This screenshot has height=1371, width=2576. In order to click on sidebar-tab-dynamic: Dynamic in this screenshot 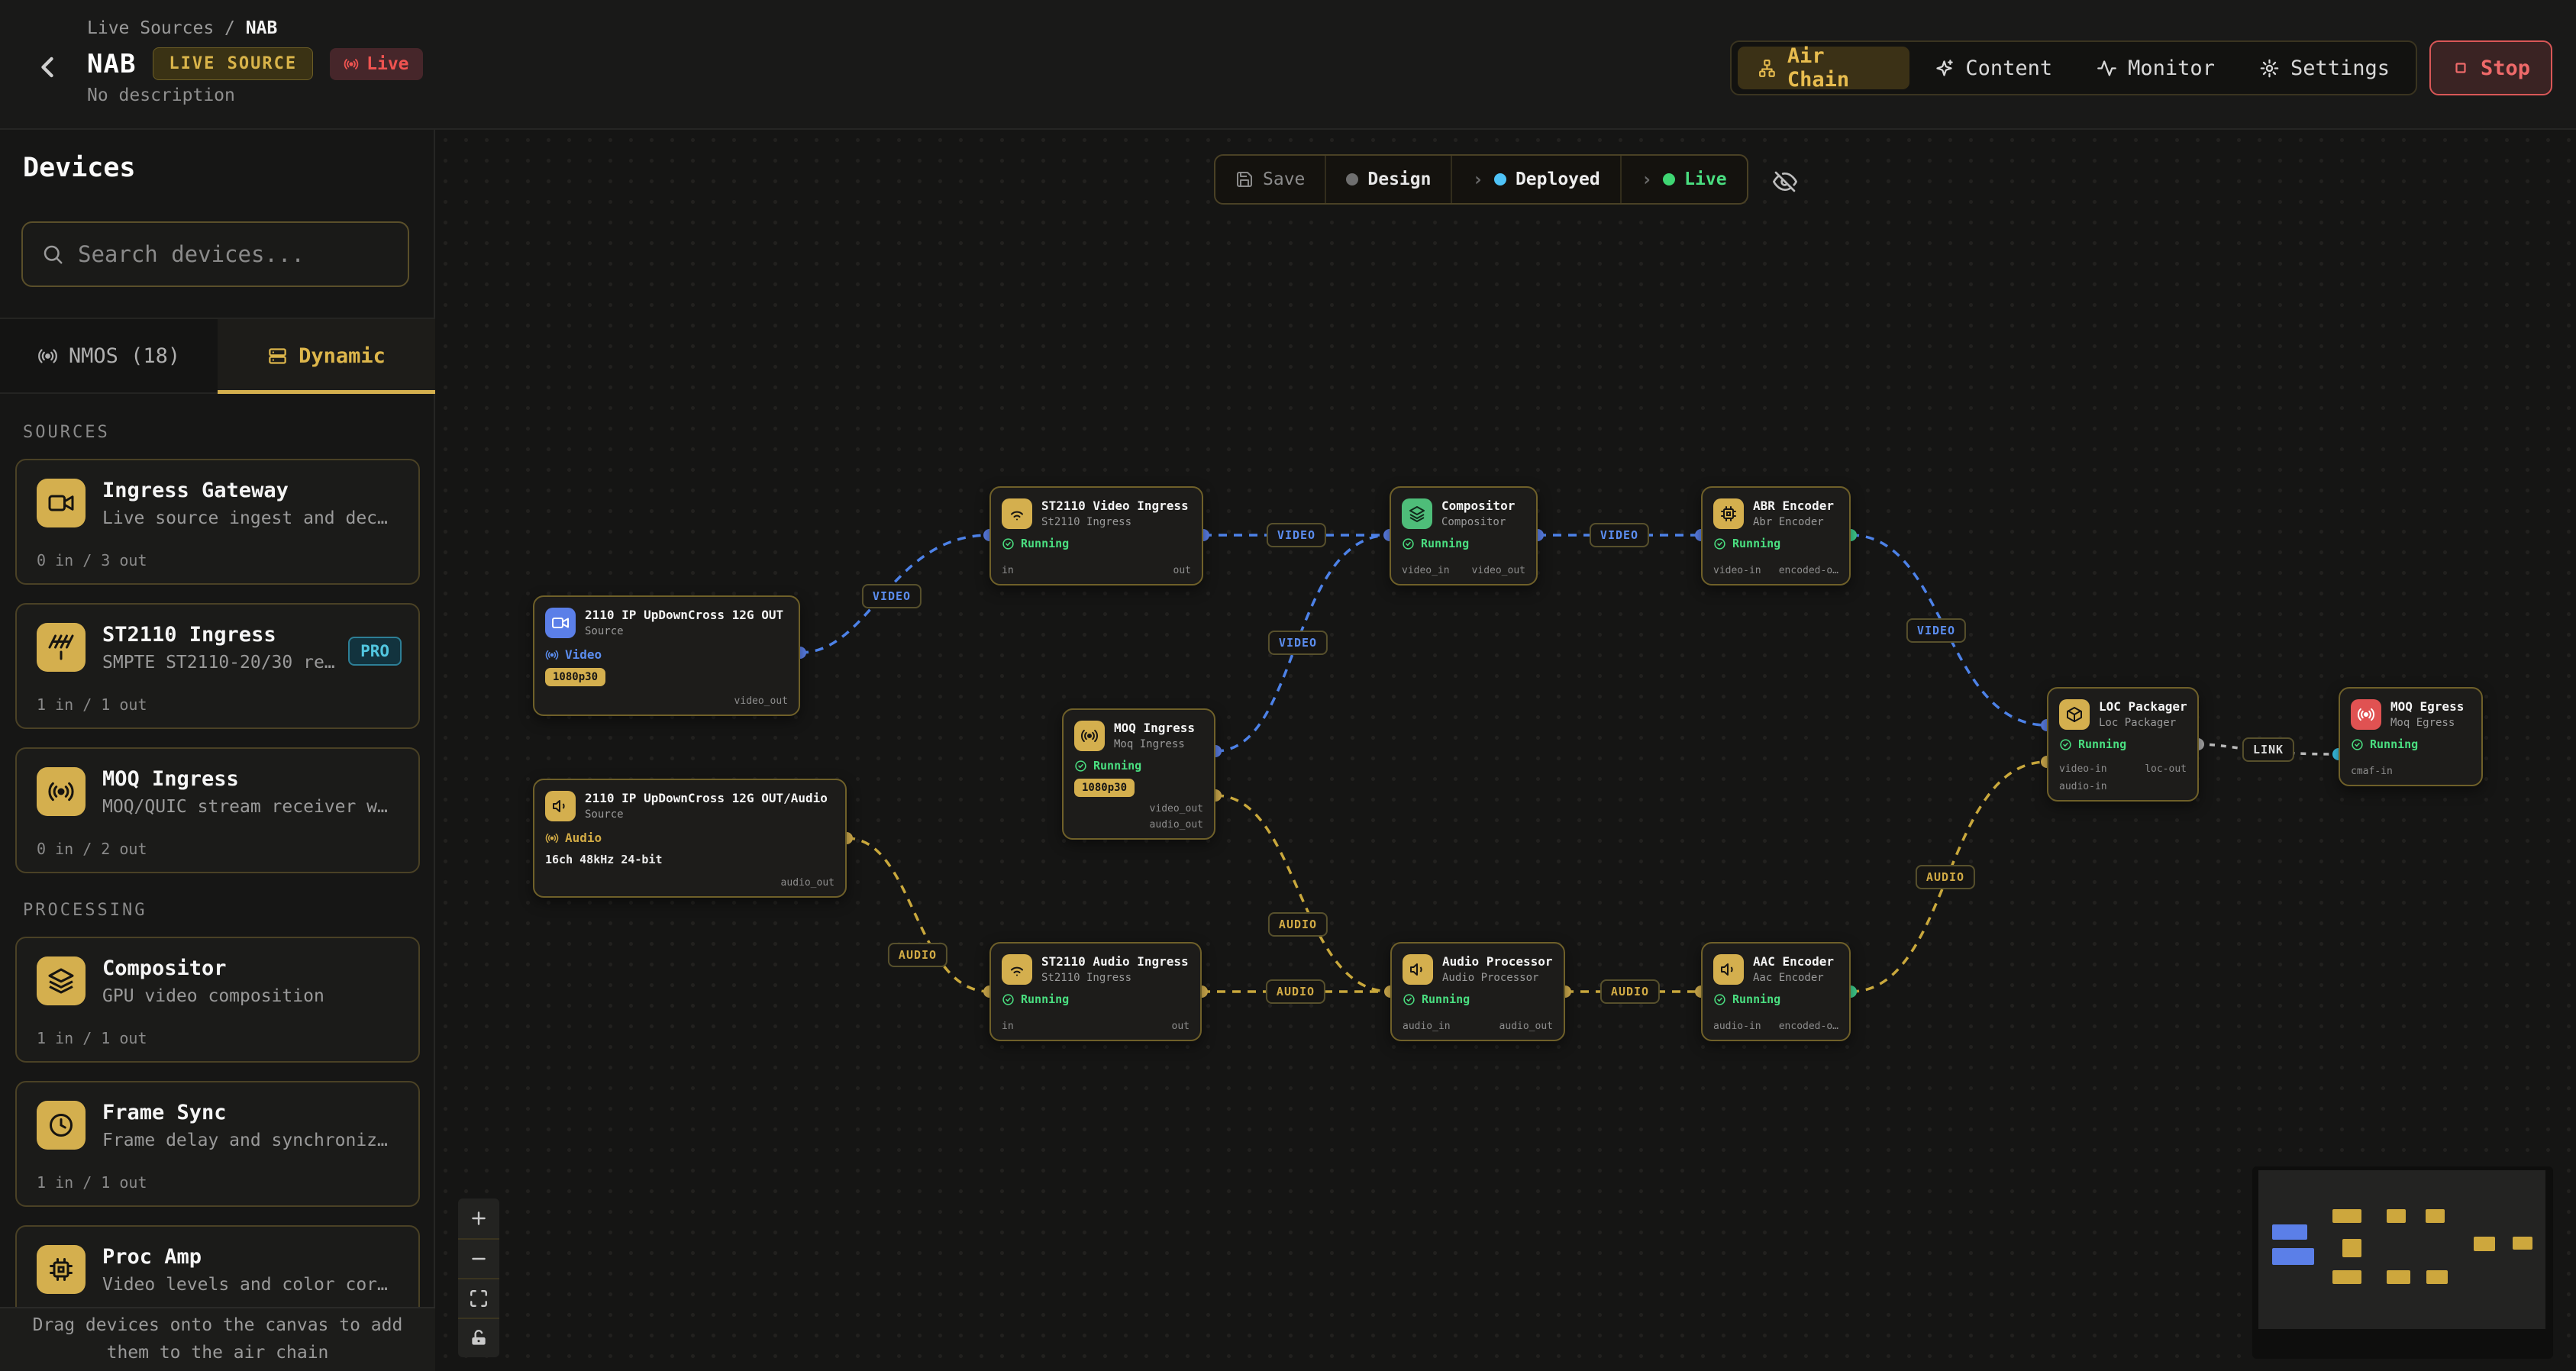, I will do `click(326, 356)`.